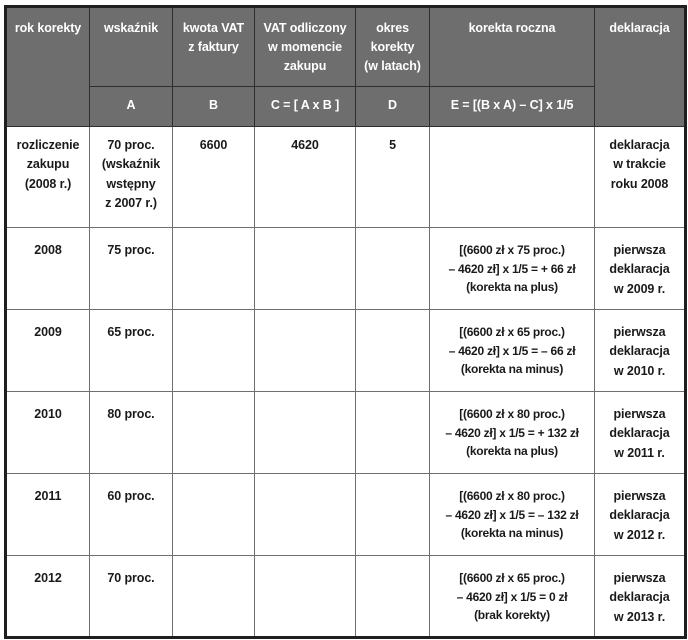  I want to click on cell-rok: 2010, so click(47, 432).